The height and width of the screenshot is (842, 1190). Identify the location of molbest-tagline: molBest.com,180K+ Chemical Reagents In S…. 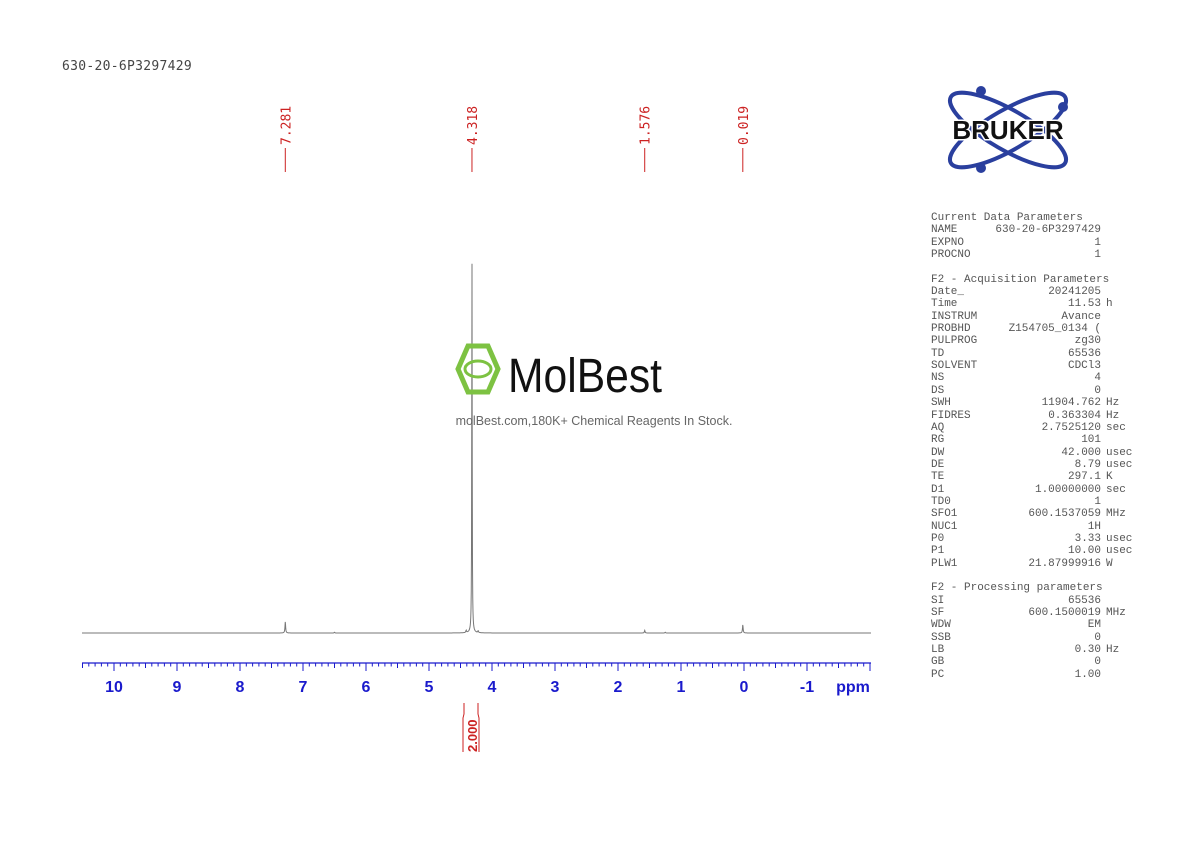
(594, 421).